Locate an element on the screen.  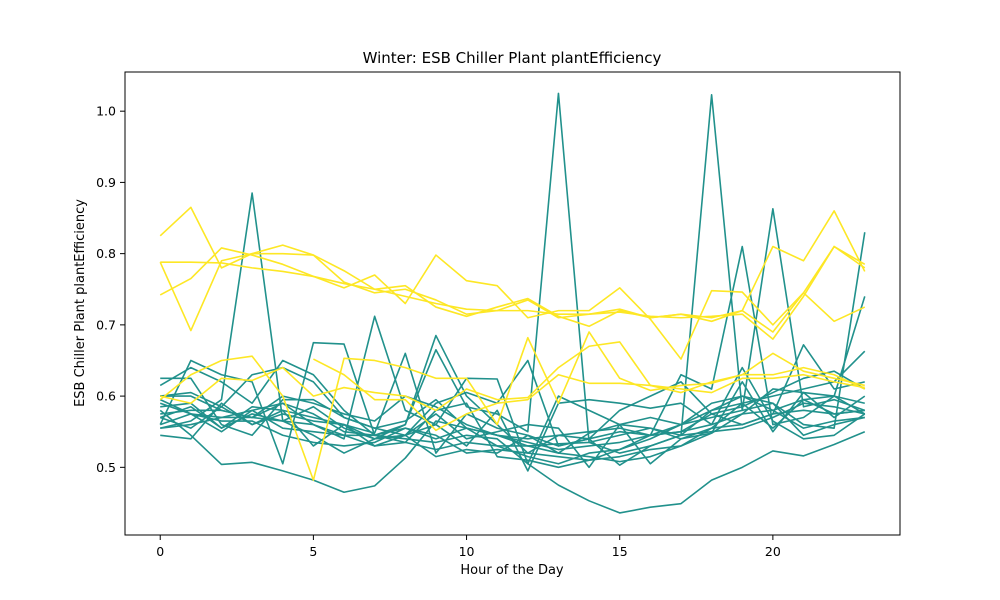
x-tick-label: 5 is located at coordinates (313, 551).